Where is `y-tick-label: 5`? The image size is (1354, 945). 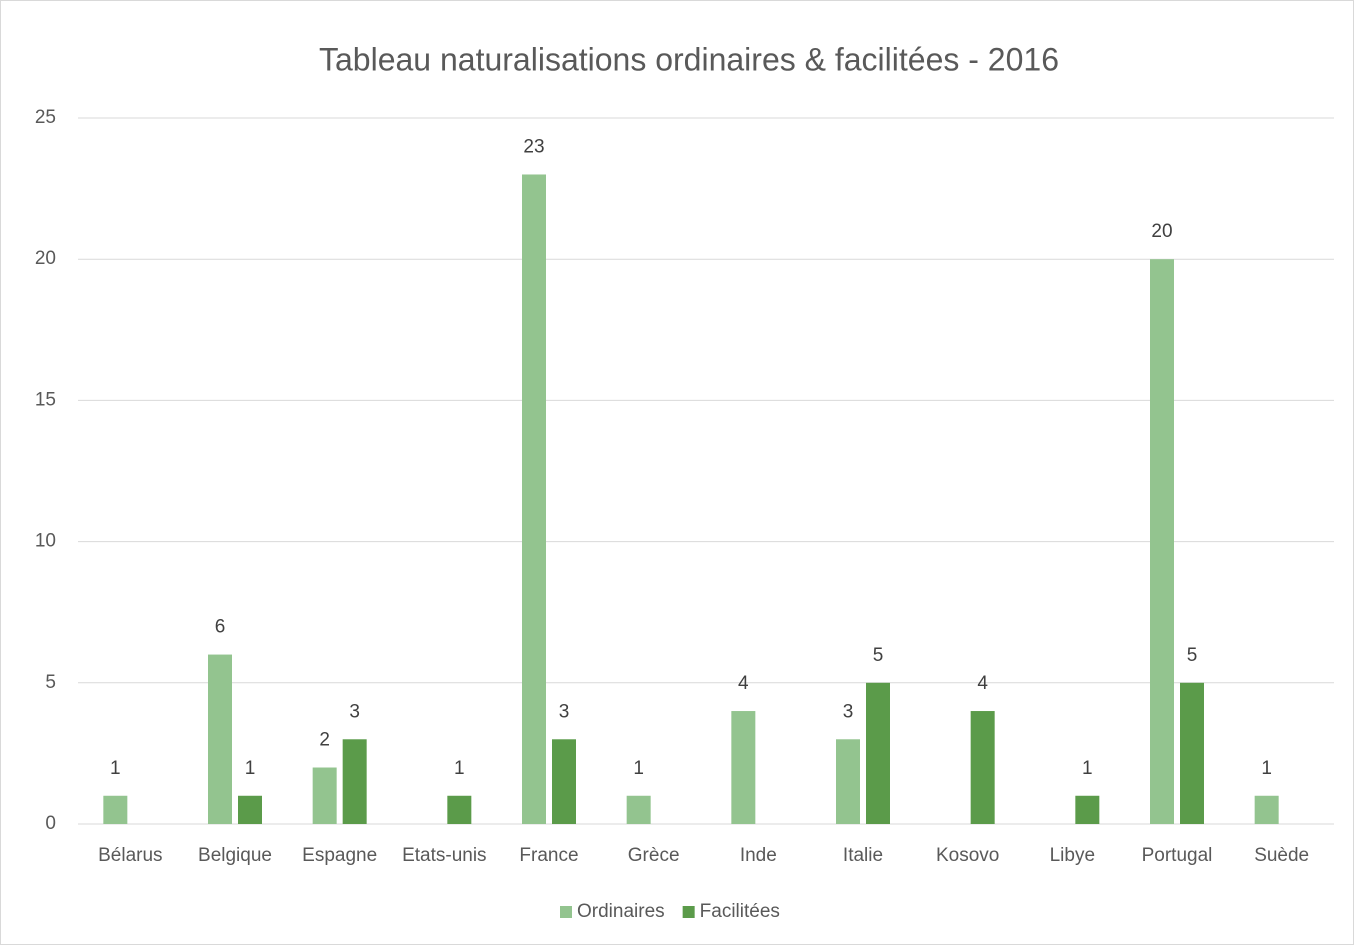
y-tick-label: 5 is located at coordinates (50, 682).